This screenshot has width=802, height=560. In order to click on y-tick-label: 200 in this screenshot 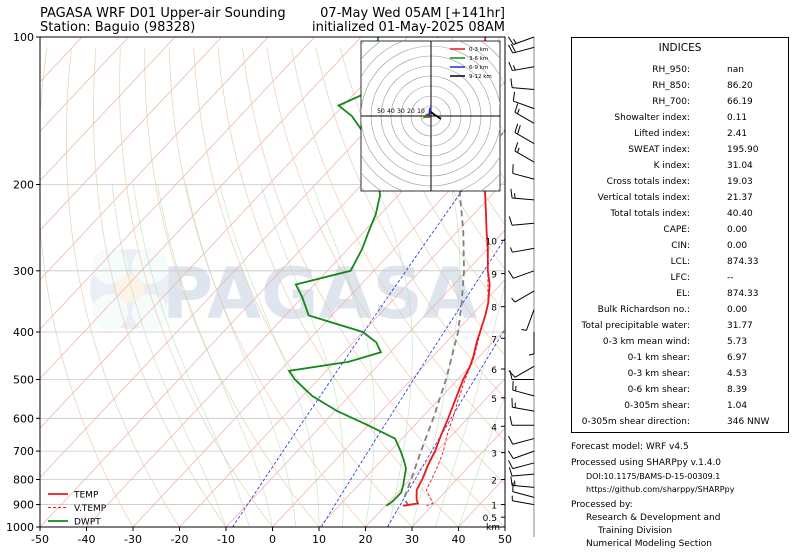, I will do `click(23, 185)`.